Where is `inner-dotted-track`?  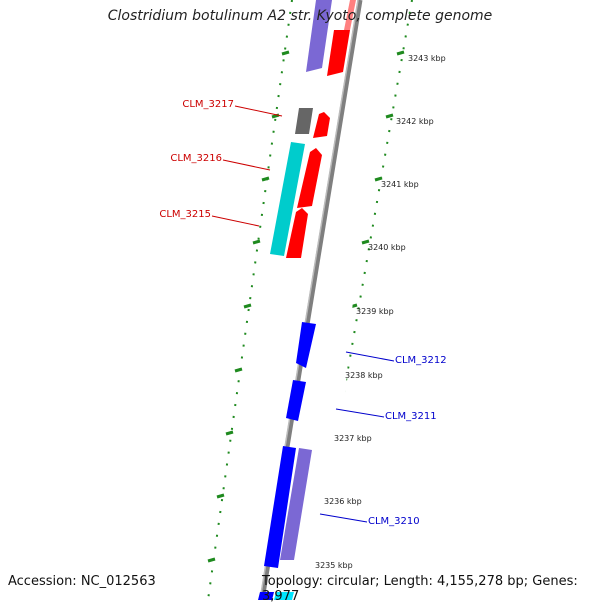 inner-dotted-track is located at coordinates (250, 300).